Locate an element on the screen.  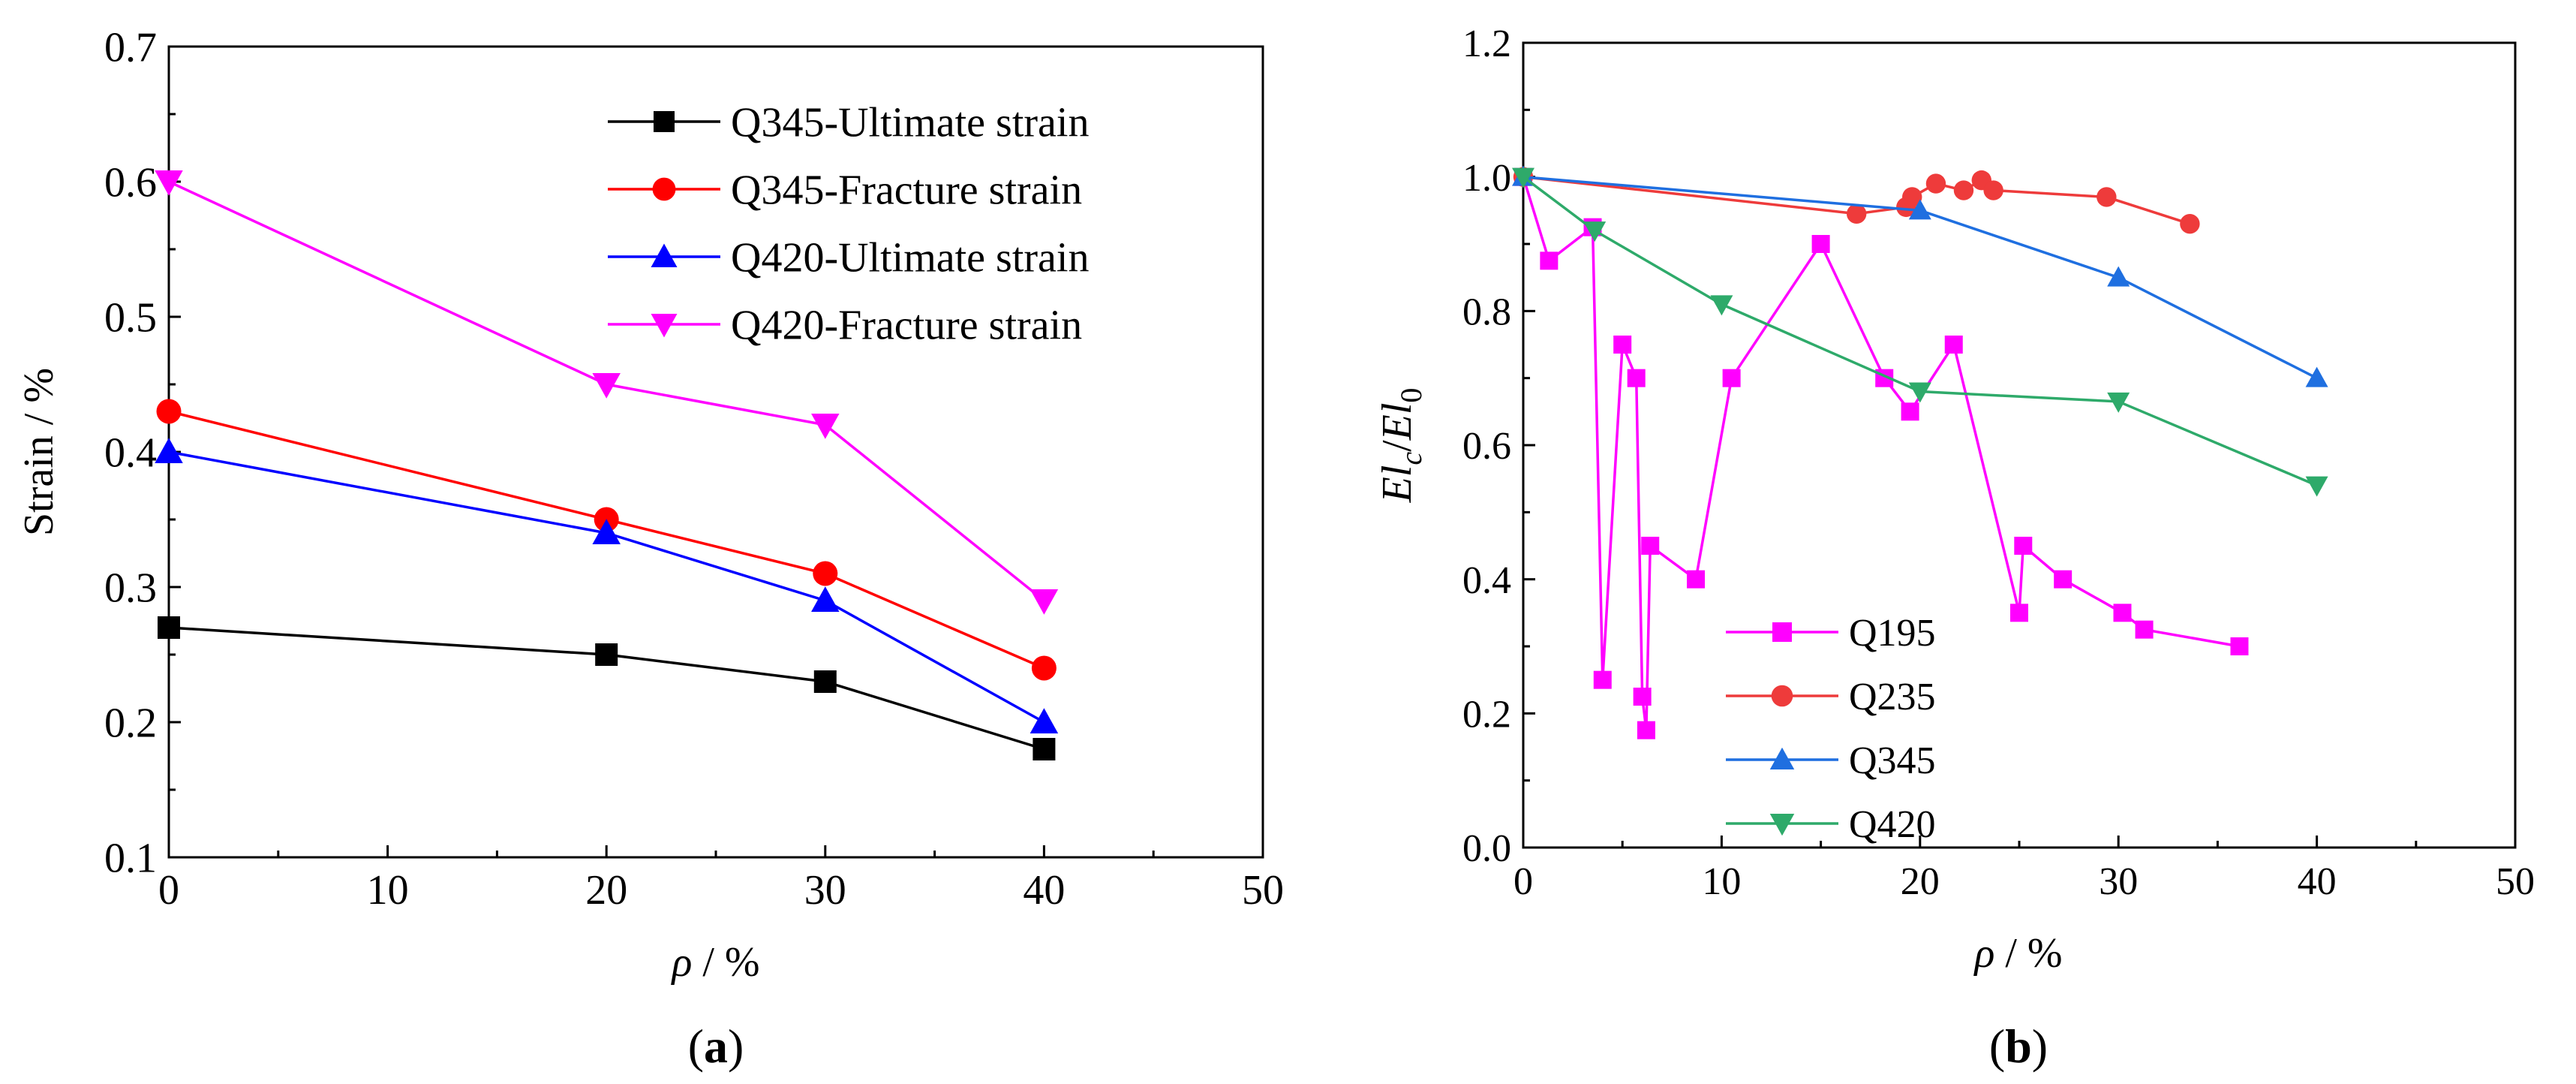
y-tick-label: 0.0 is located at coordinates (1486, 849).